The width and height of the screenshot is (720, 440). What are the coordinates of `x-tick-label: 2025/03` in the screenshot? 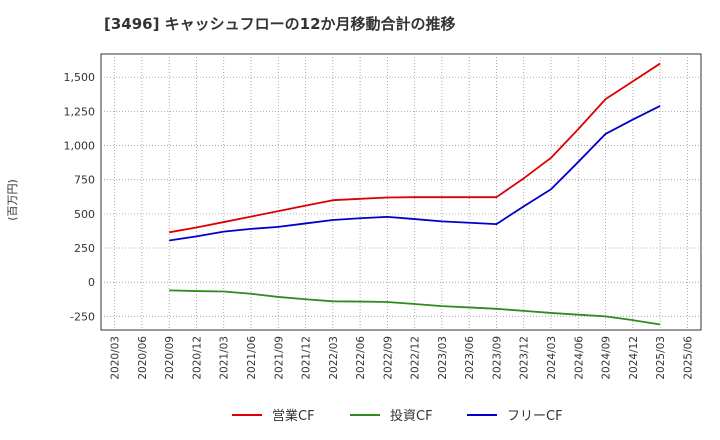 It's located at (661, 358).